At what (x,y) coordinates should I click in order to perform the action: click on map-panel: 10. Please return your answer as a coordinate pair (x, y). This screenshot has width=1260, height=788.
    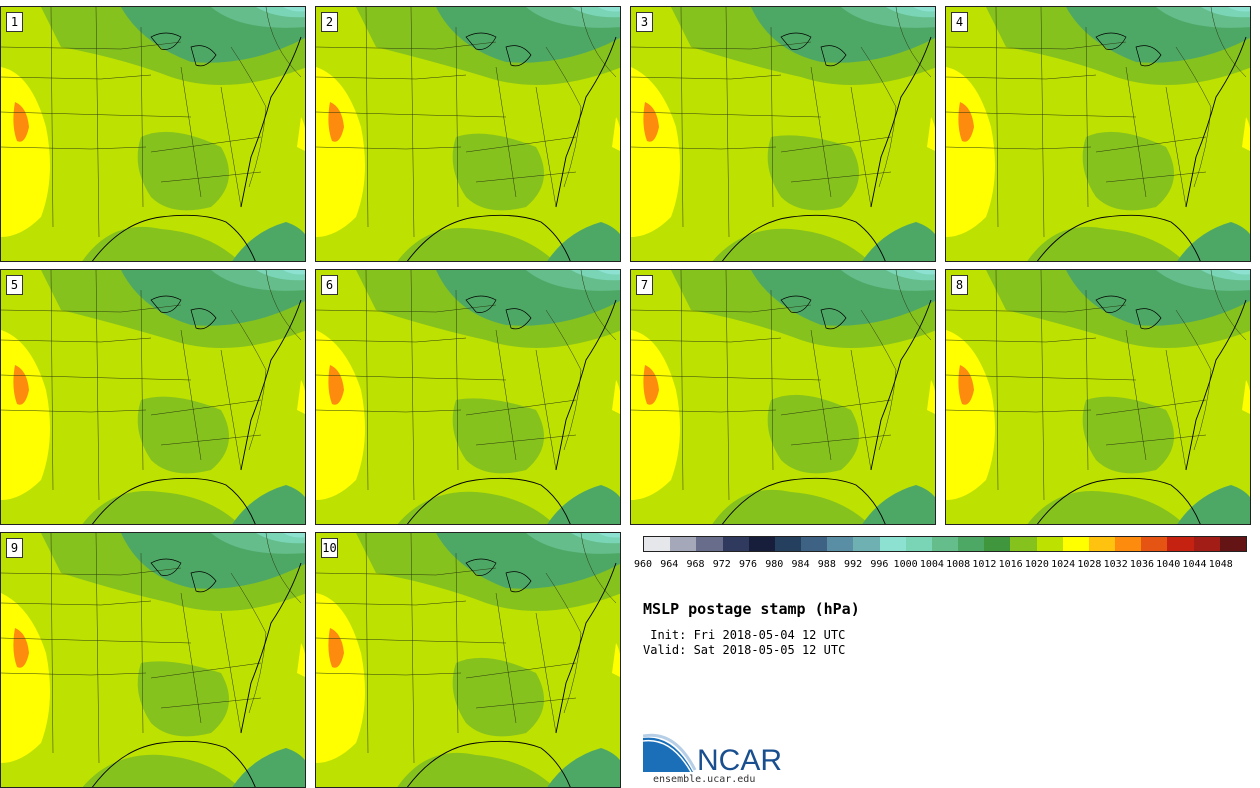
    Looking at the image, I should click on (468, 660).